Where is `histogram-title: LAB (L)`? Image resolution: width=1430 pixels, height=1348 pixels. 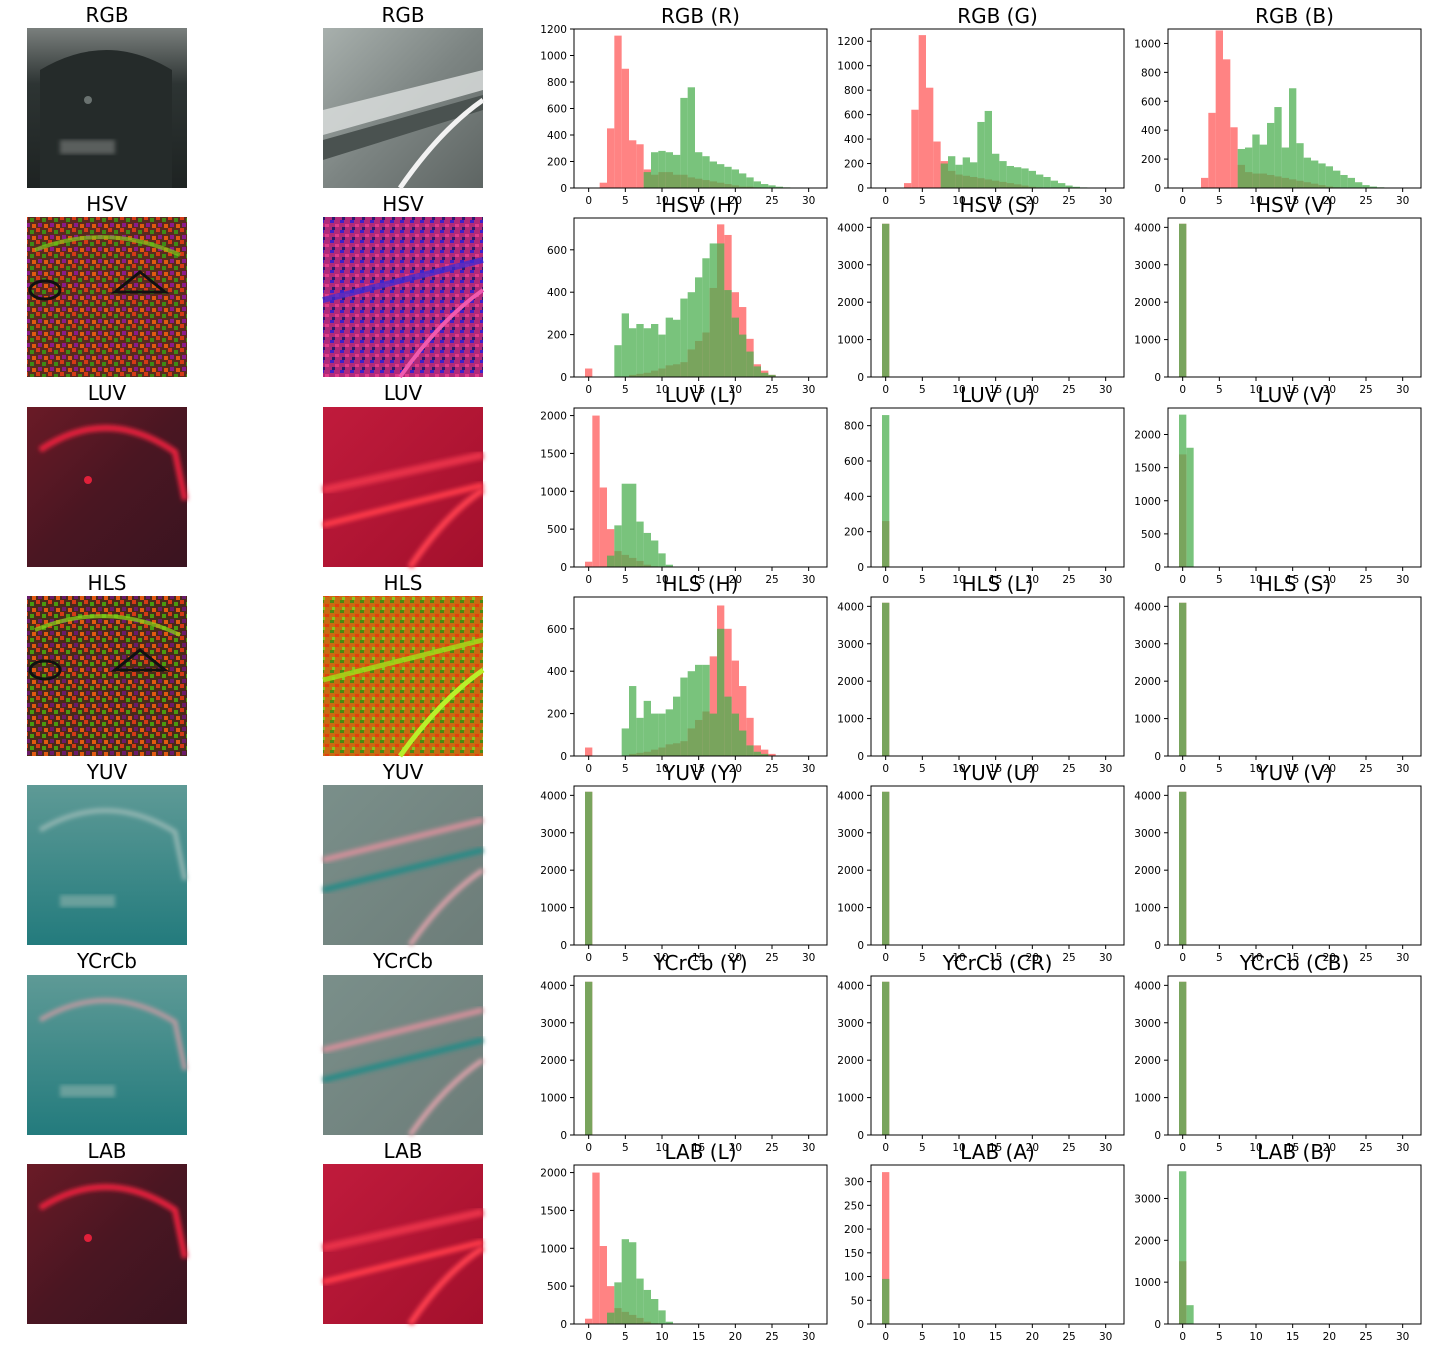 histogram-title: LAB (L) is located at coordinates (700, 1152).